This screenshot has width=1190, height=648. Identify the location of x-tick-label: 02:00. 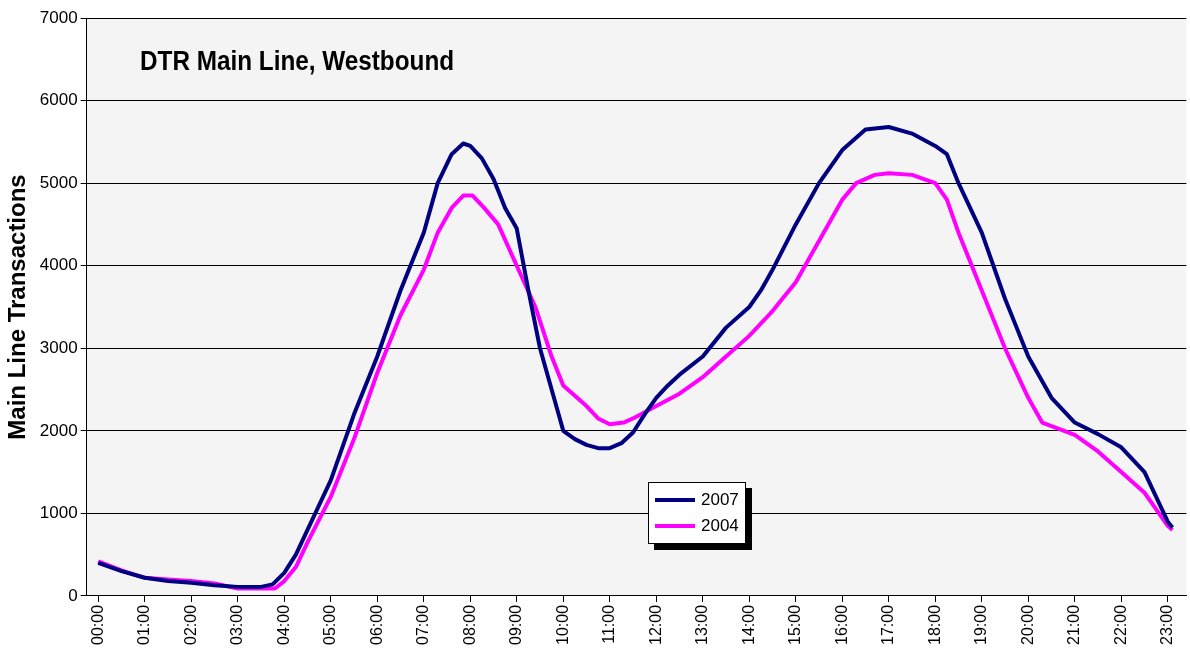
(190, 625).